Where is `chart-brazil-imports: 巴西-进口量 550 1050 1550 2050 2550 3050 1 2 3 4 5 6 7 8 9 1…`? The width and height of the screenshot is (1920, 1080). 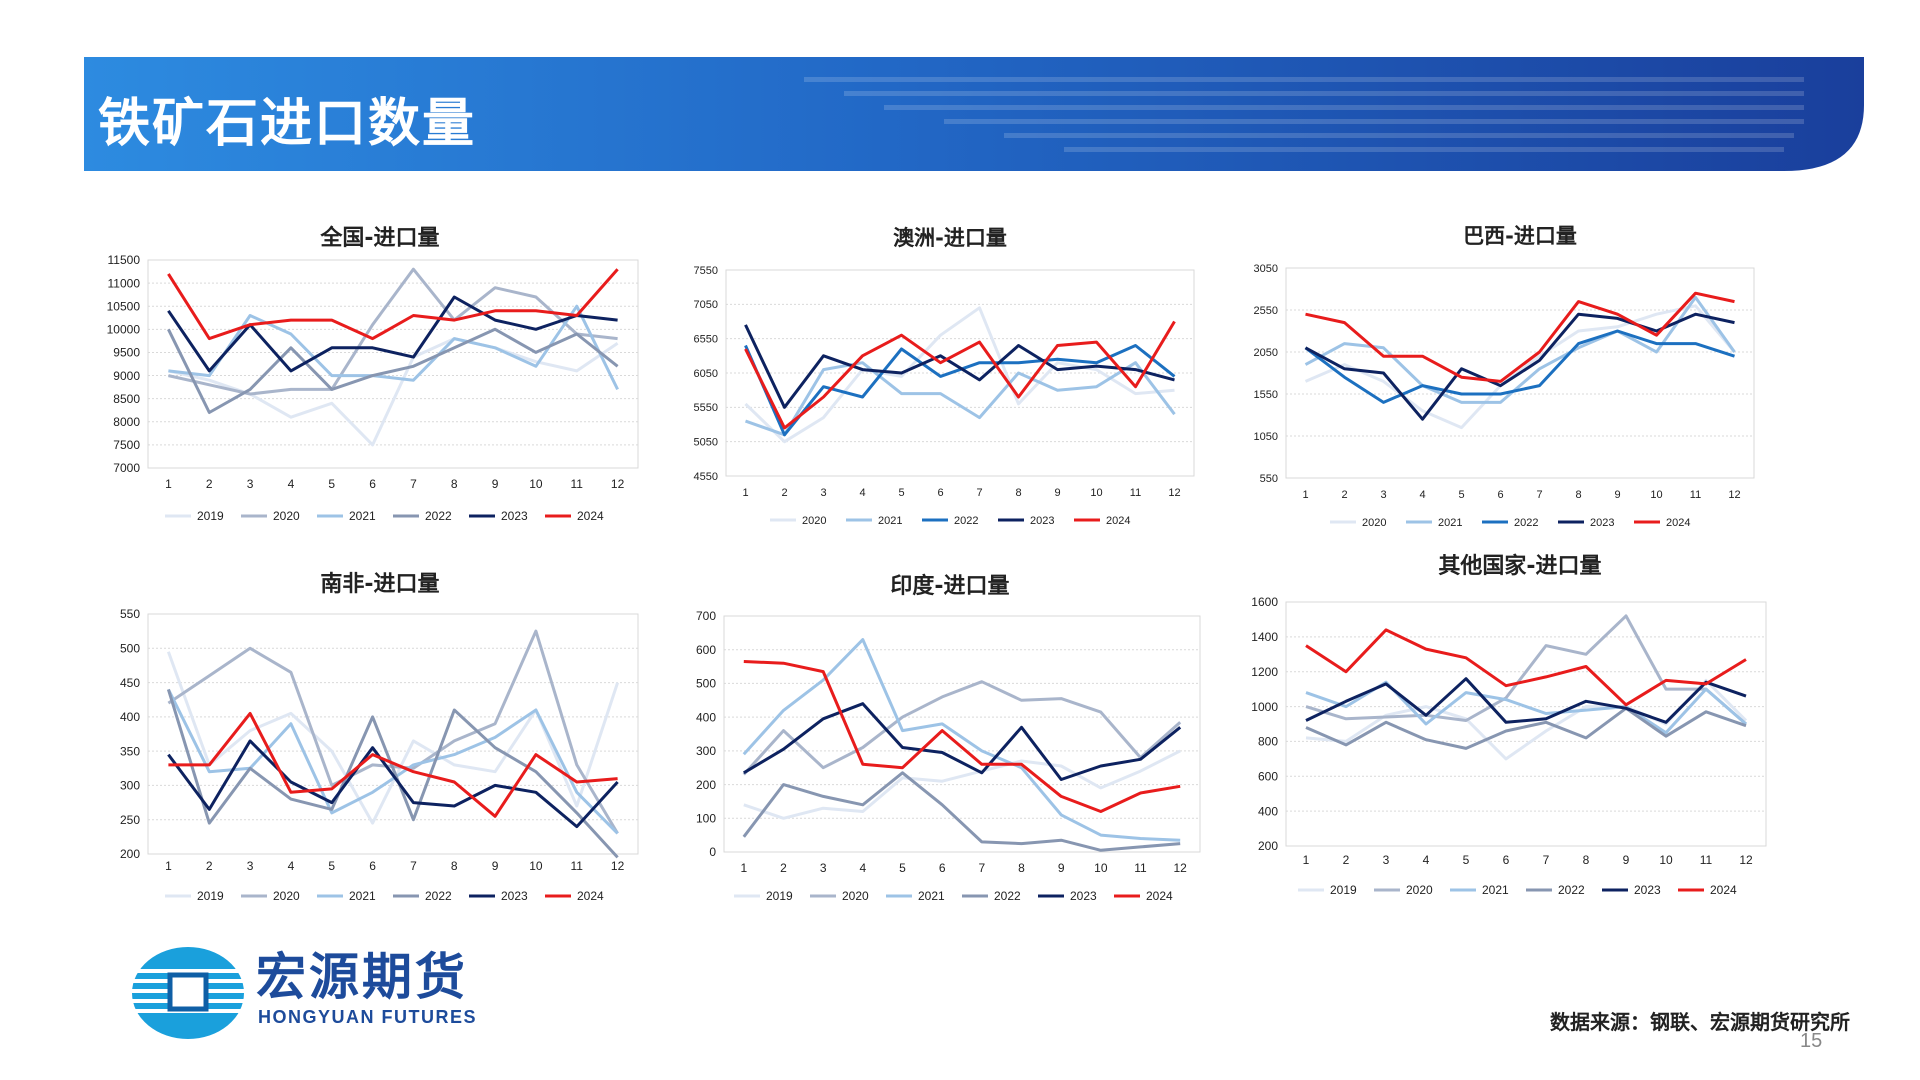
chart-brazil-imports: 巴西-进口量 550 1050 1550 2050 2550 3050 1 2 3 4 5 6 7 8 9 1… is located at coordinates (1520, 381).